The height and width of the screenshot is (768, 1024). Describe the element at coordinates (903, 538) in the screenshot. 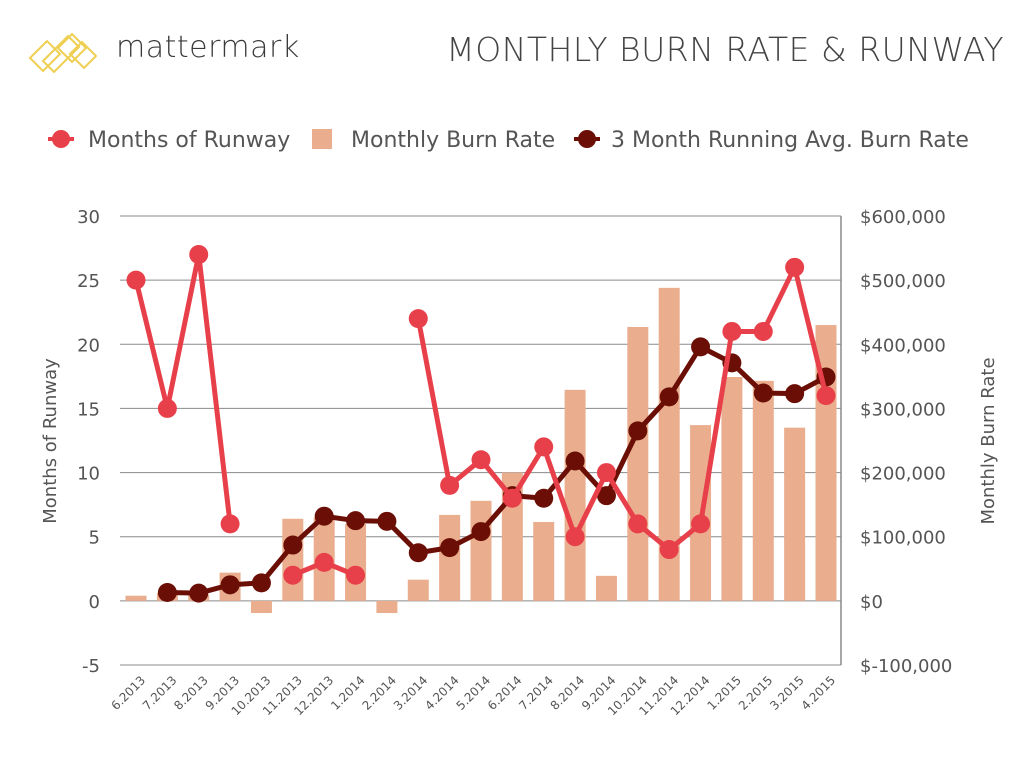

I see `y-right-tick: $100,000` at that location.